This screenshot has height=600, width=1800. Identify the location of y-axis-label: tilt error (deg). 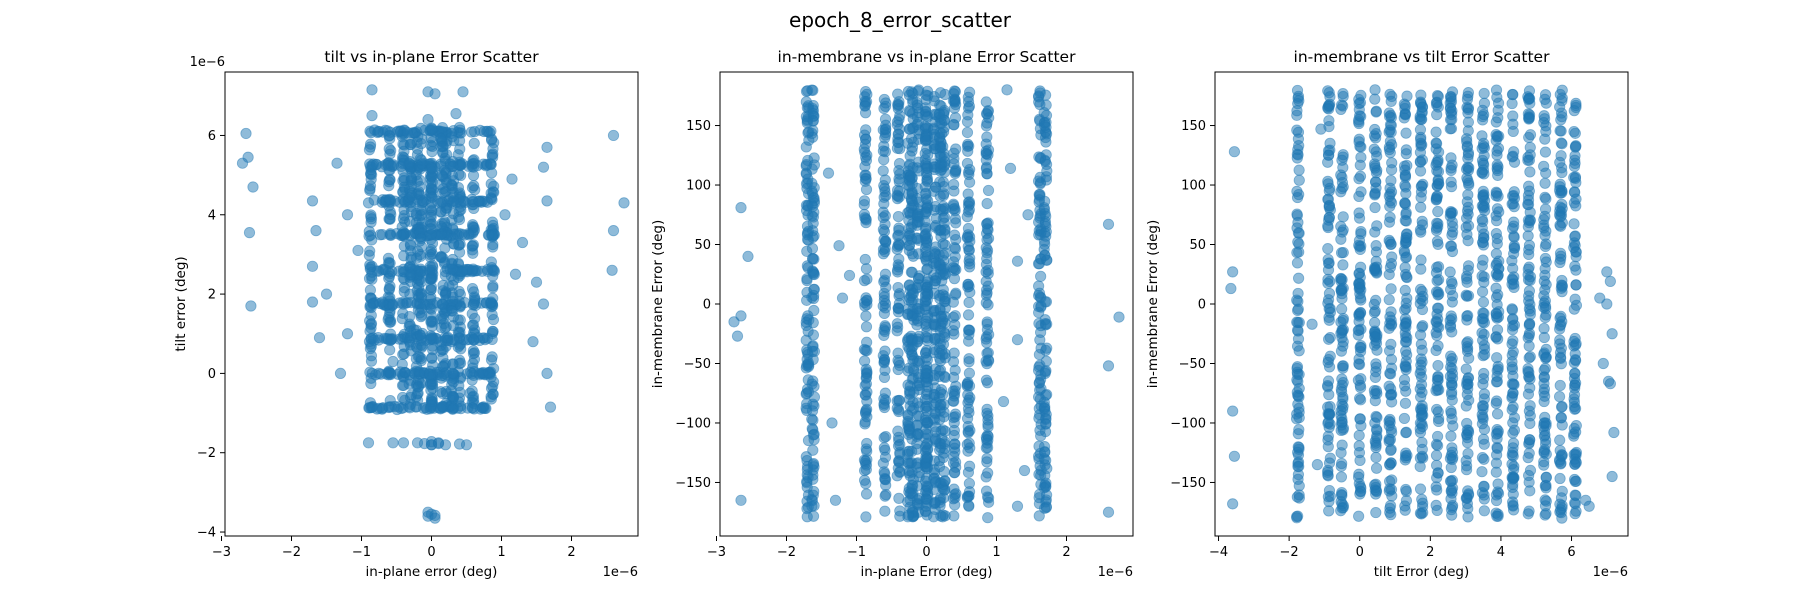
(181, 303).